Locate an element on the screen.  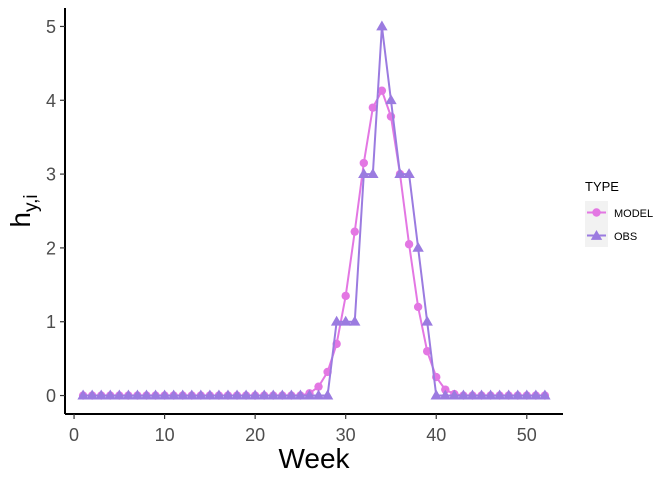
x-axis-title: Week is located at coordinates (314, 458).